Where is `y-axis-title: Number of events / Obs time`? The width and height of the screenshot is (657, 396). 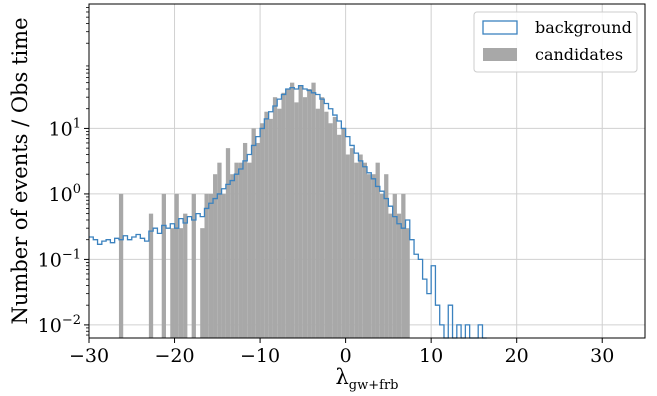
y-axis-title: Number of events / Obs time is located at coordinates (20, 171).